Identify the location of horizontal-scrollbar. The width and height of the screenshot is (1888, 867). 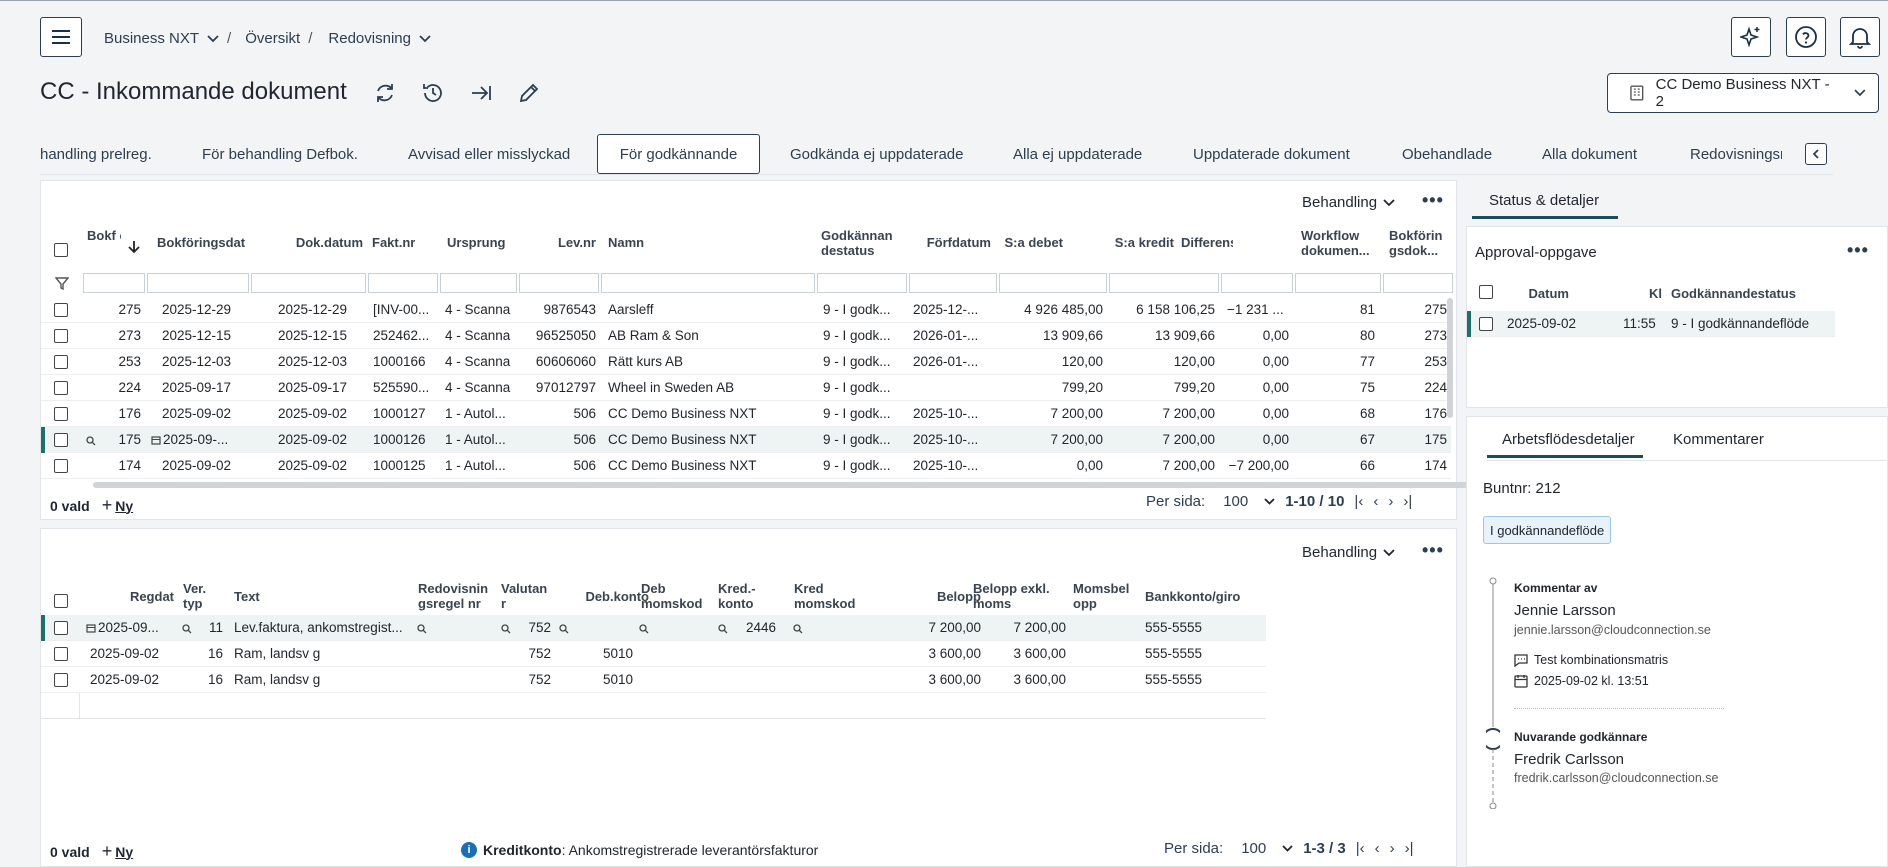
(789, 485).